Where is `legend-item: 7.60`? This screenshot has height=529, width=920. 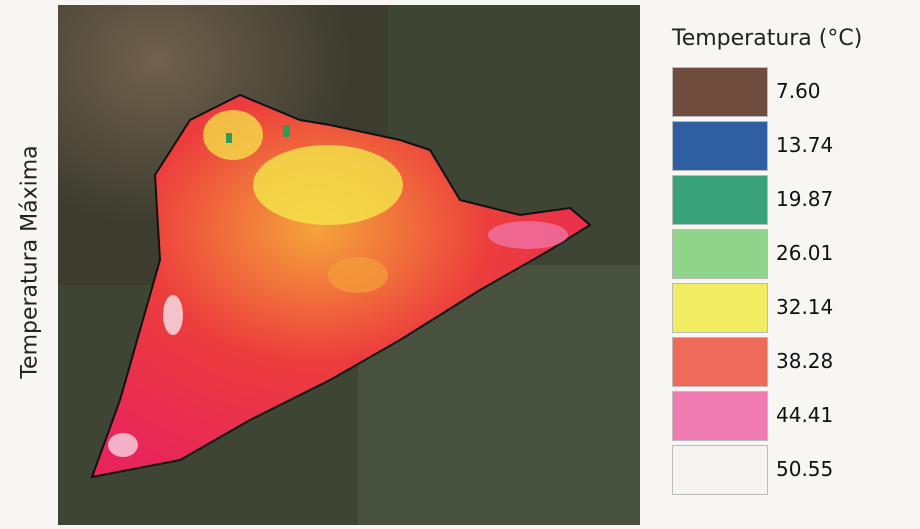 legend-item: 7.60 is located at coordinates (792, 94).